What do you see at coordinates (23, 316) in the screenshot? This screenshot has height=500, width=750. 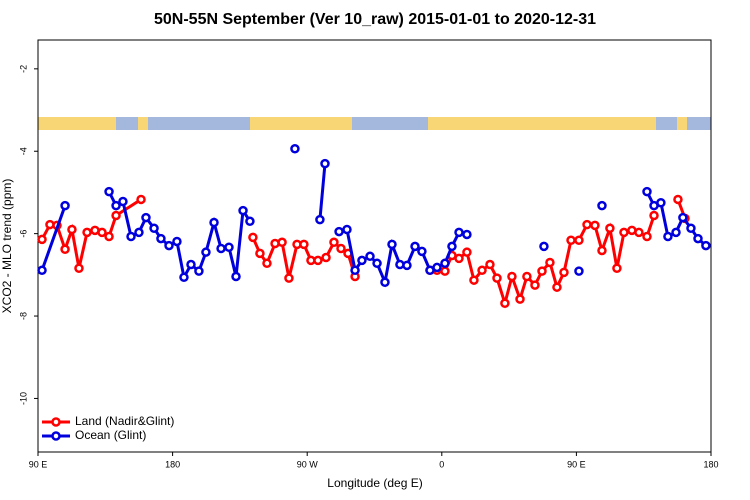 I see `y-tick-label: -8` at bounding box center [23, 316].